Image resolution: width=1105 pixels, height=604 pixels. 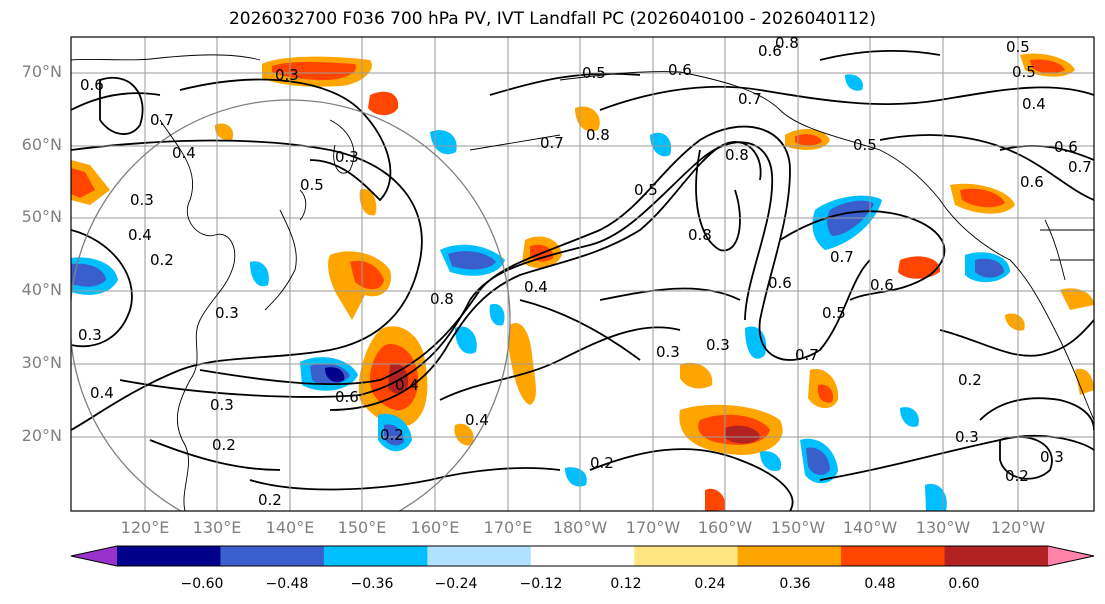 I want to click on lon-label: 160°E, so click(x=435, y=527).